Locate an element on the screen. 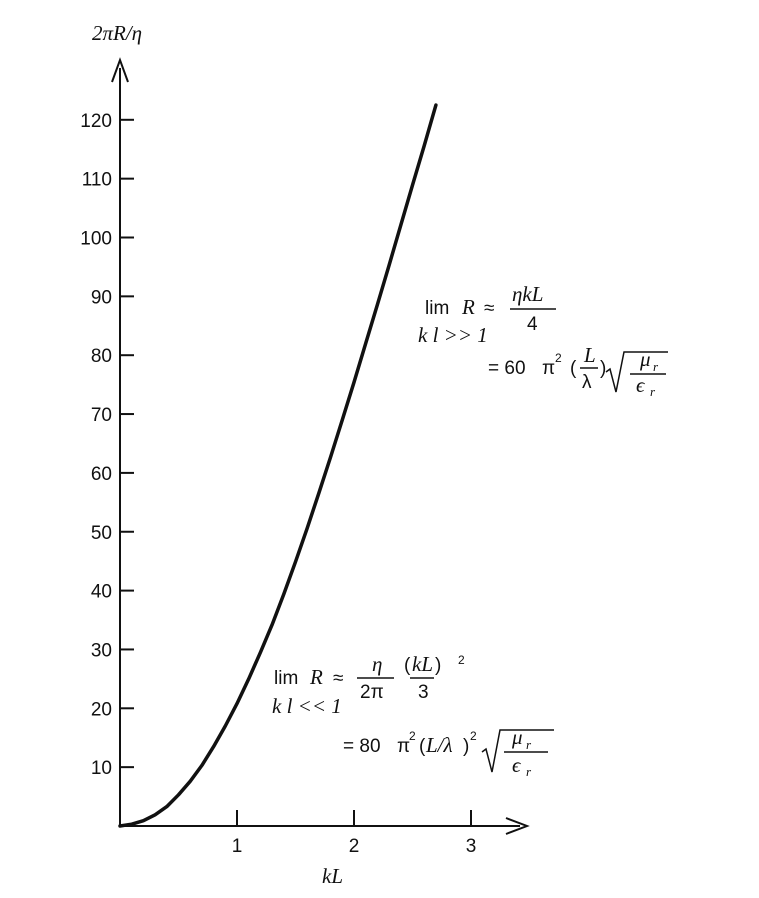 The height and width of the screenshot is (898, 759). L-over-lambda-open: ( is located at coordinates (422, 746).